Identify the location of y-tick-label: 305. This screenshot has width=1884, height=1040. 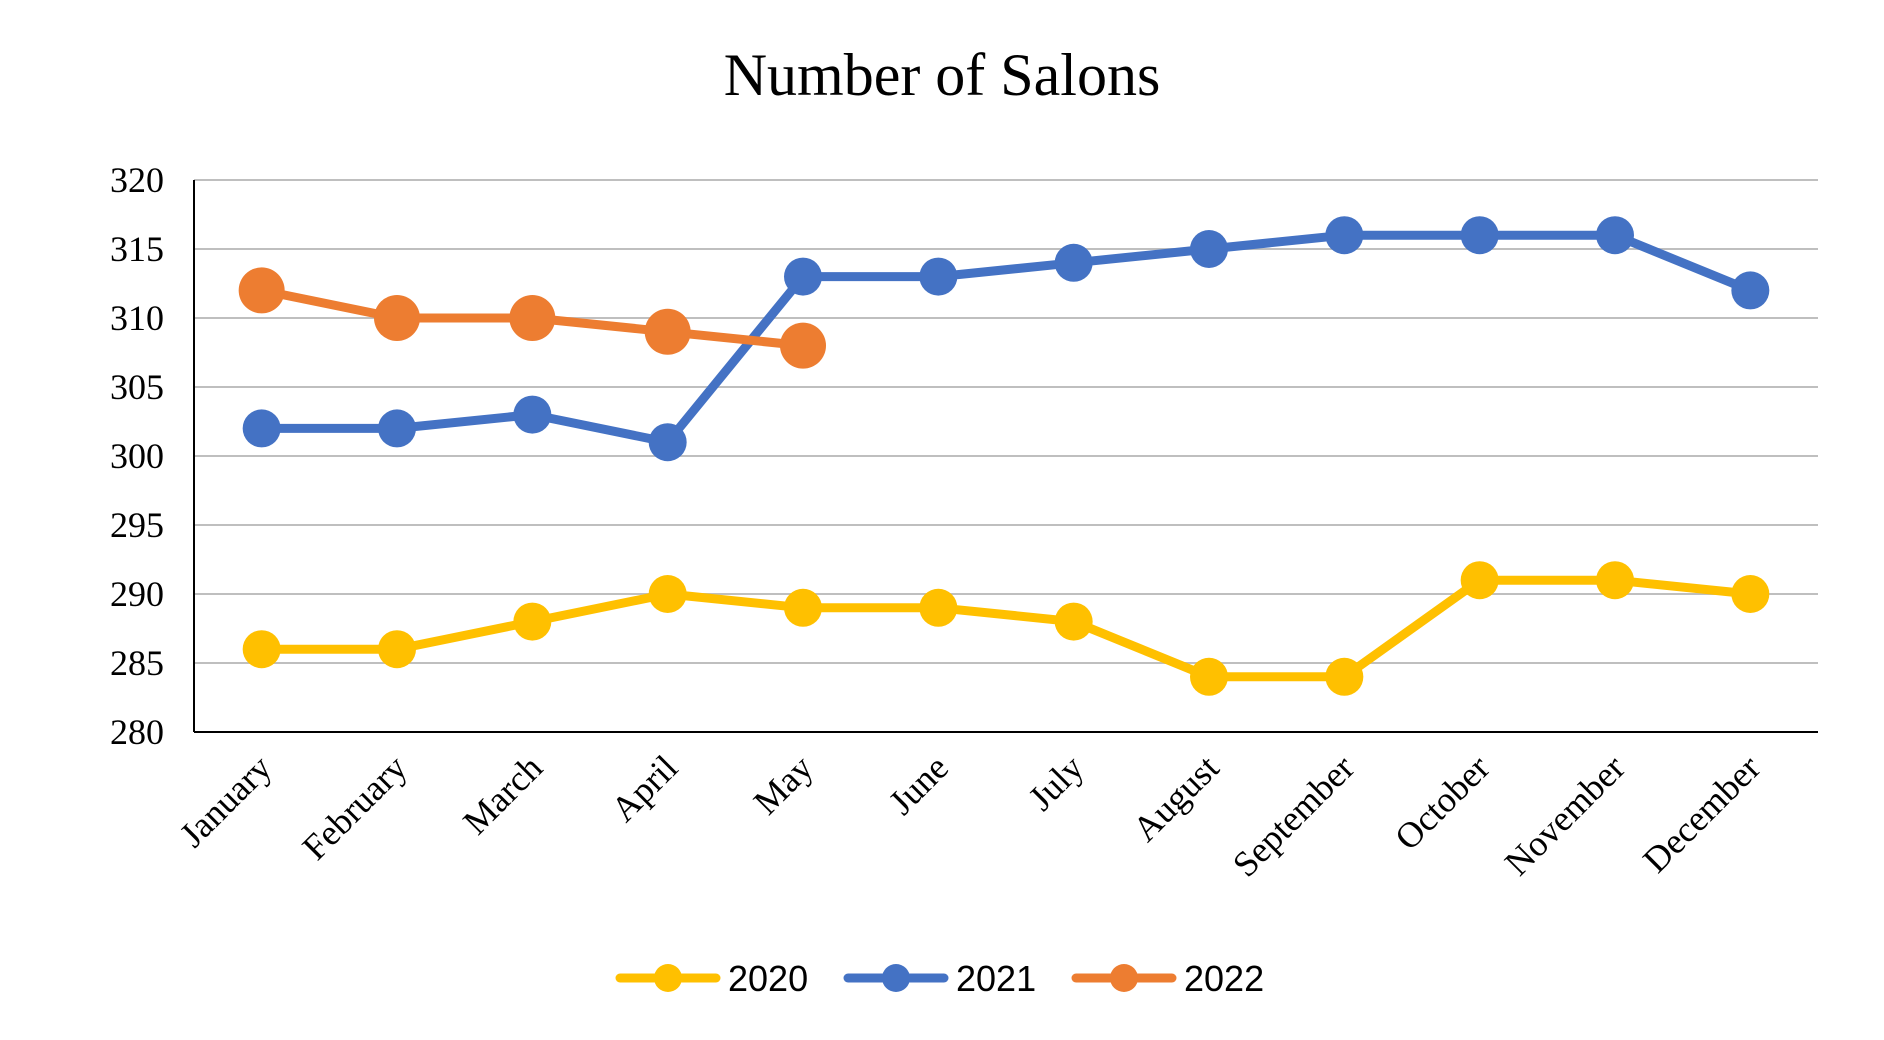
(137, 387).